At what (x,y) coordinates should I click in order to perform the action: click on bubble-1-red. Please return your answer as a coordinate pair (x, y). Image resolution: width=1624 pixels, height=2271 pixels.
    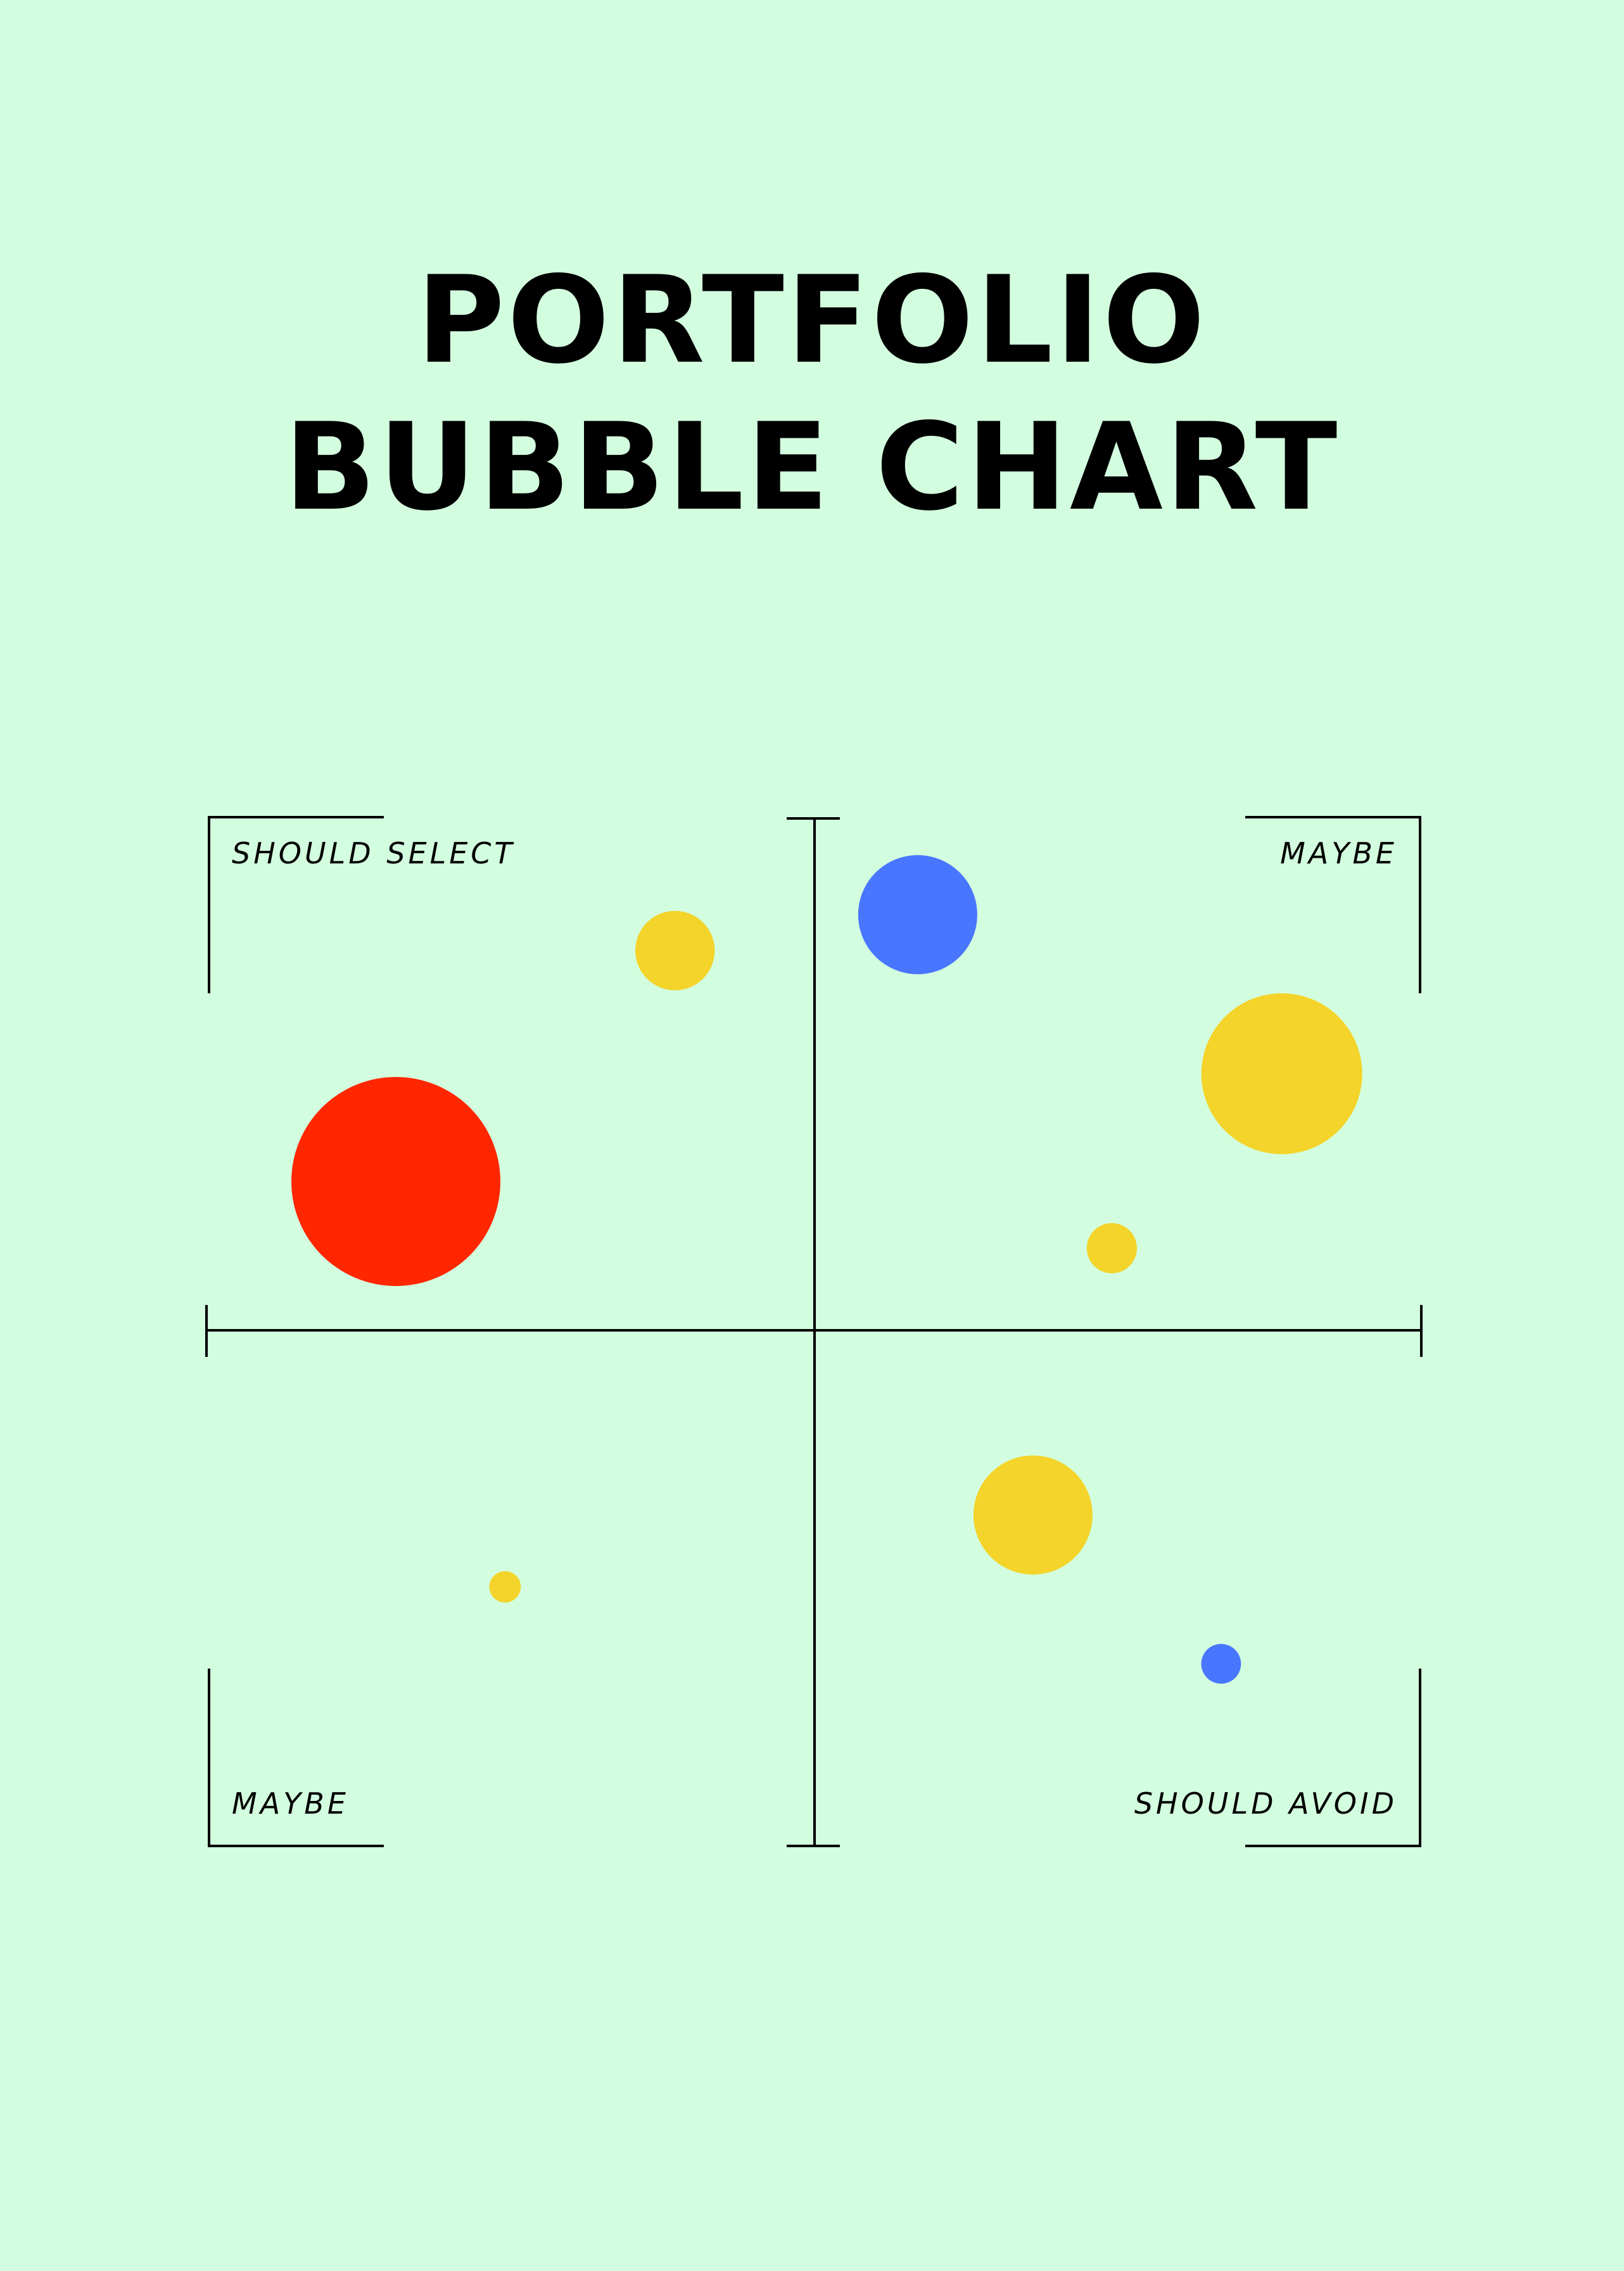
    Looking at the image, I should click on (395, 1182).